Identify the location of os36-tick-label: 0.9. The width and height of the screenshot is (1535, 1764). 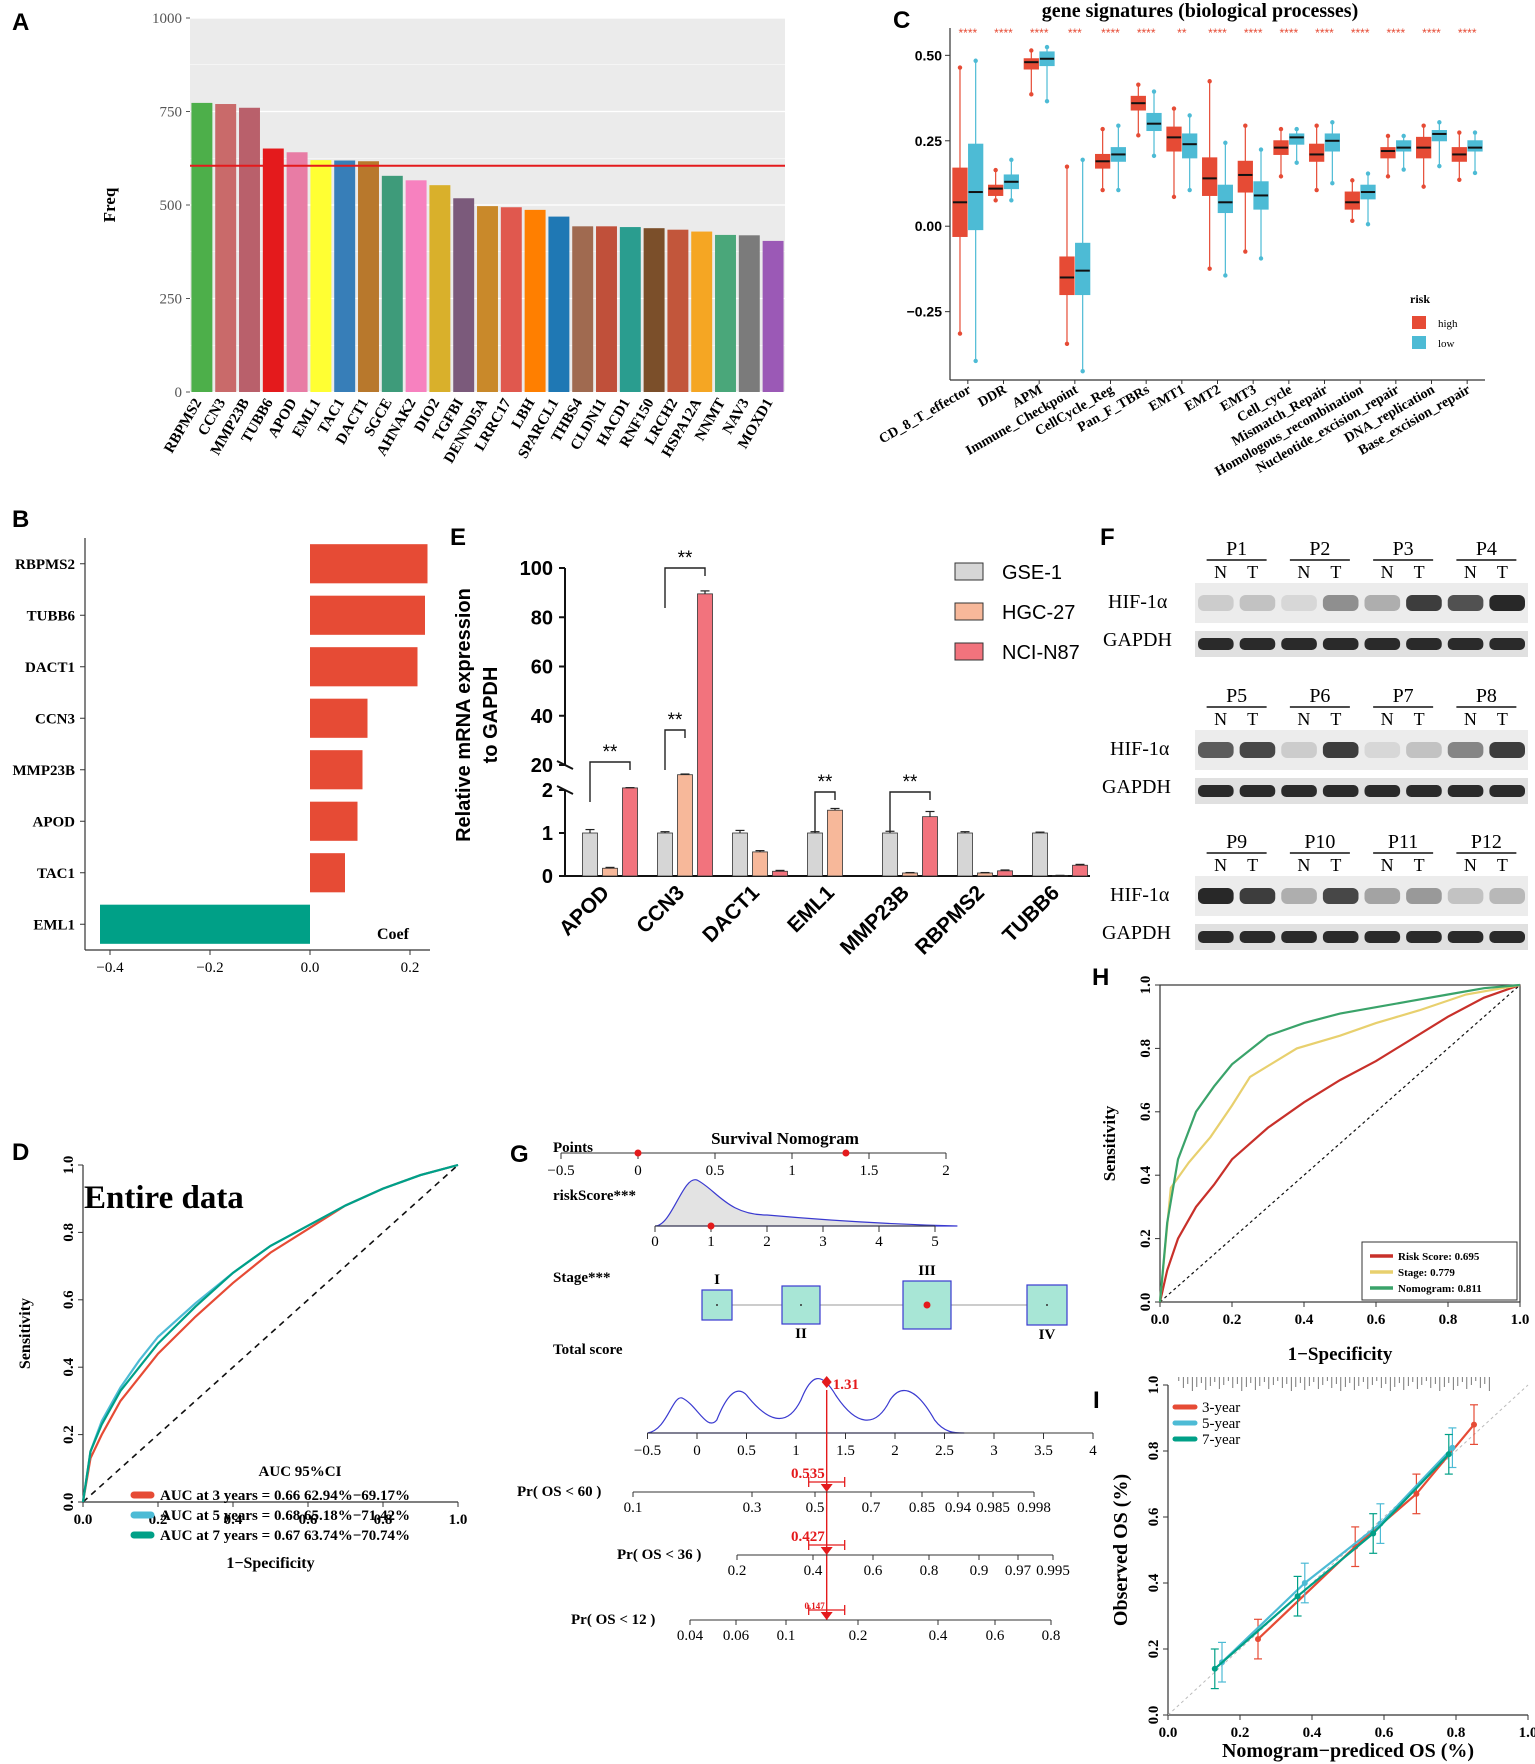
(979, 1571).